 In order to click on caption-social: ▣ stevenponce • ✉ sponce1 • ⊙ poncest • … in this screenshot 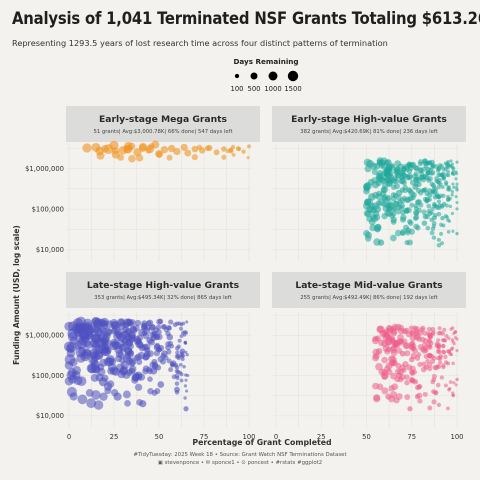, I will do `click(240, 463)`.